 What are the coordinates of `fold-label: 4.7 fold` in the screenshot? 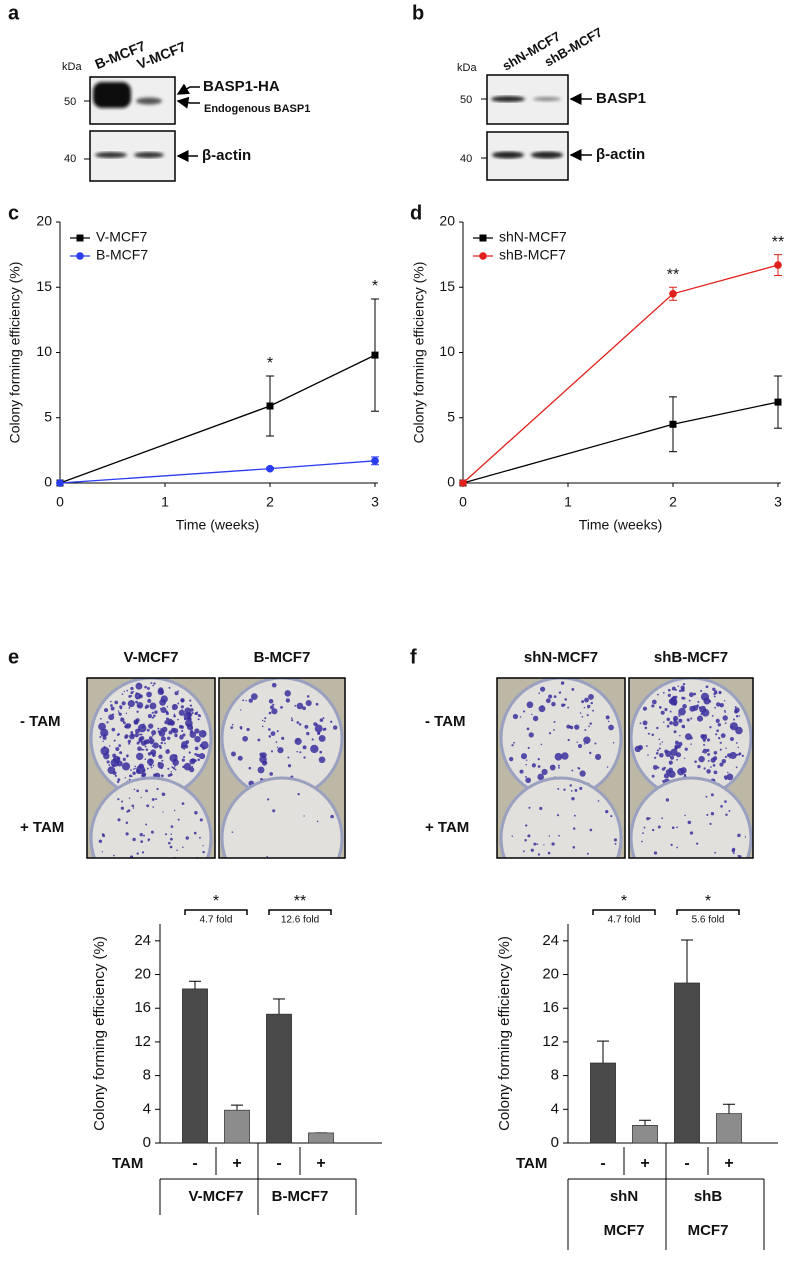 It's located at (216, 920).